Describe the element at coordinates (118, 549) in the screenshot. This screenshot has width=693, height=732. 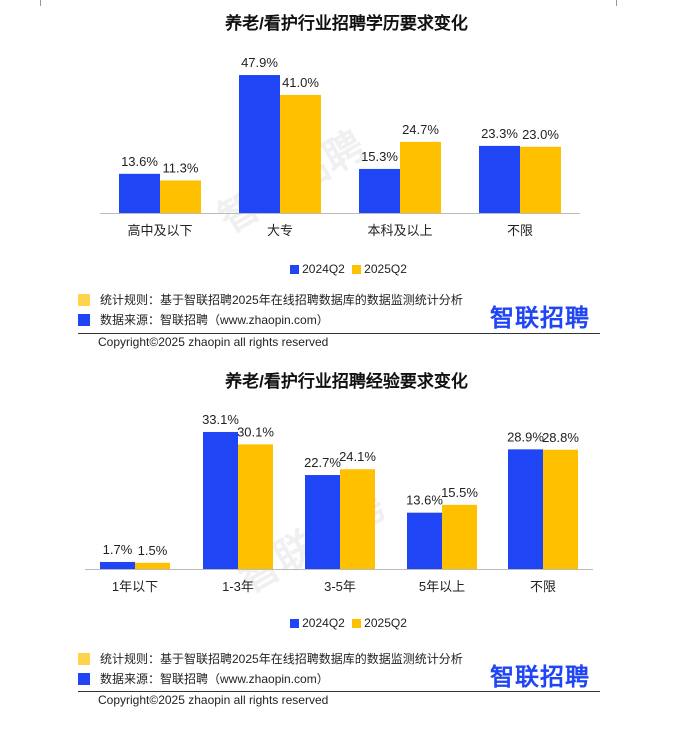
I see `data-label: 1.7%` at that location.